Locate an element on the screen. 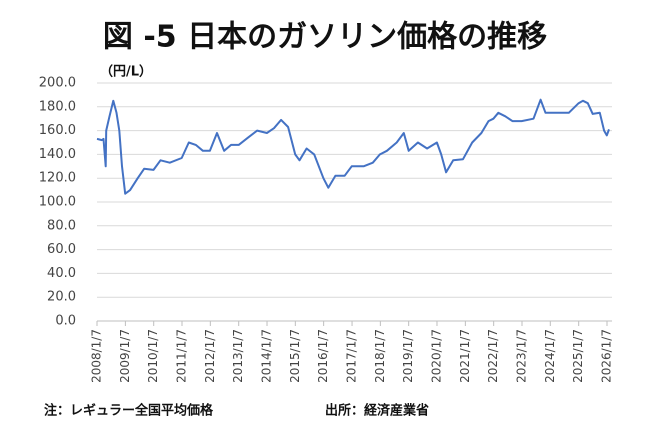  x-tick-label: 2019/1/7 is located at coordinates (408, 356).